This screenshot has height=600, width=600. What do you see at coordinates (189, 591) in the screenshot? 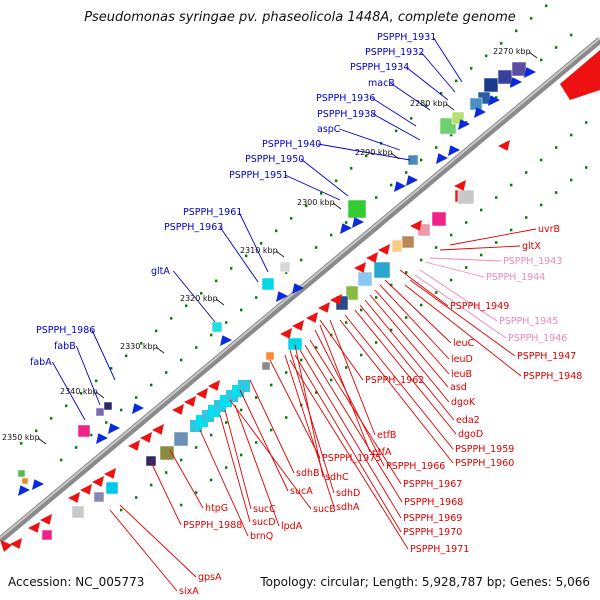
I see `gene-label: sixA` at bounding box center [189, 591].